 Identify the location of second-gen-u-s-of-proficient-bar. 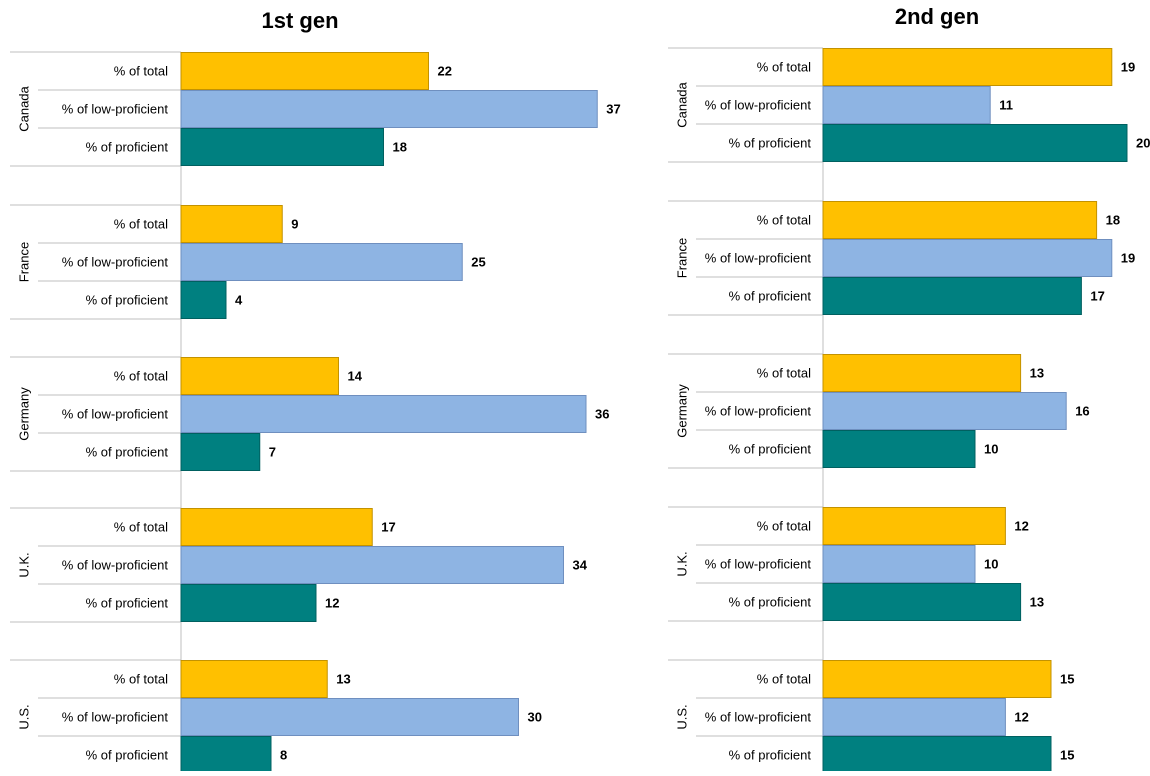
(937, 755).